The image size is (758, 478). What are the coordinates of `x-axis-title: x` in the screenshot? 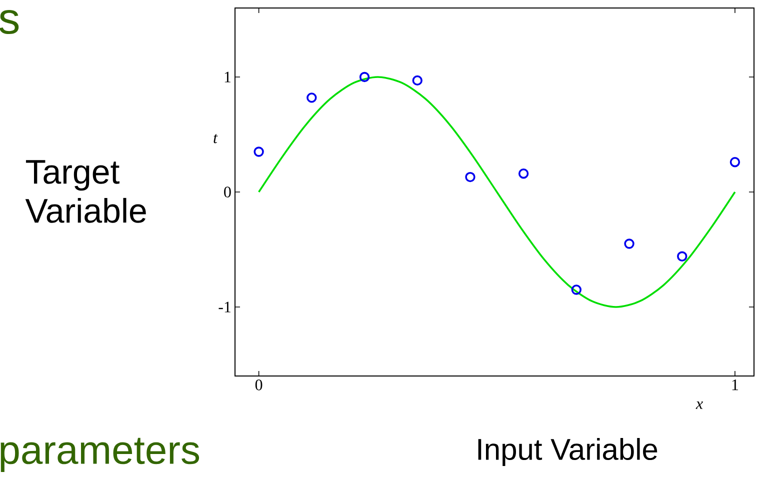 It's located at (699, 405).